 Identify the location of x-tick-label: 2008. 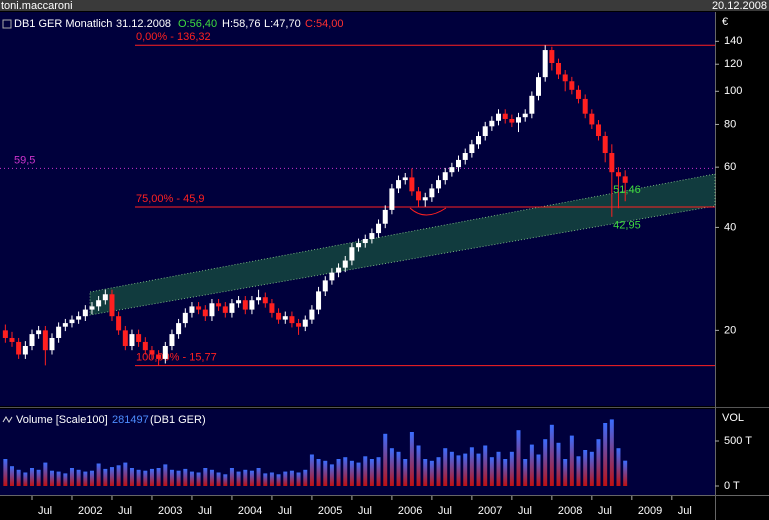
(570, 511).